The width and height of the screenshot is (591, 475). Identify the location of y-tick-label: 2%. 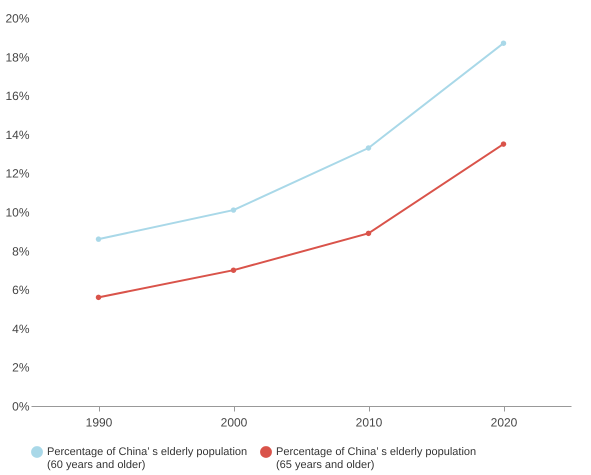
(21, 367).